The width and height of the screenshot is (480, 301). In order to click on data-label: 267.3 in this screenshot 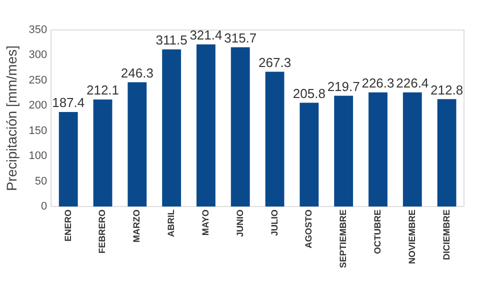, I will do `click(275, 62)`.